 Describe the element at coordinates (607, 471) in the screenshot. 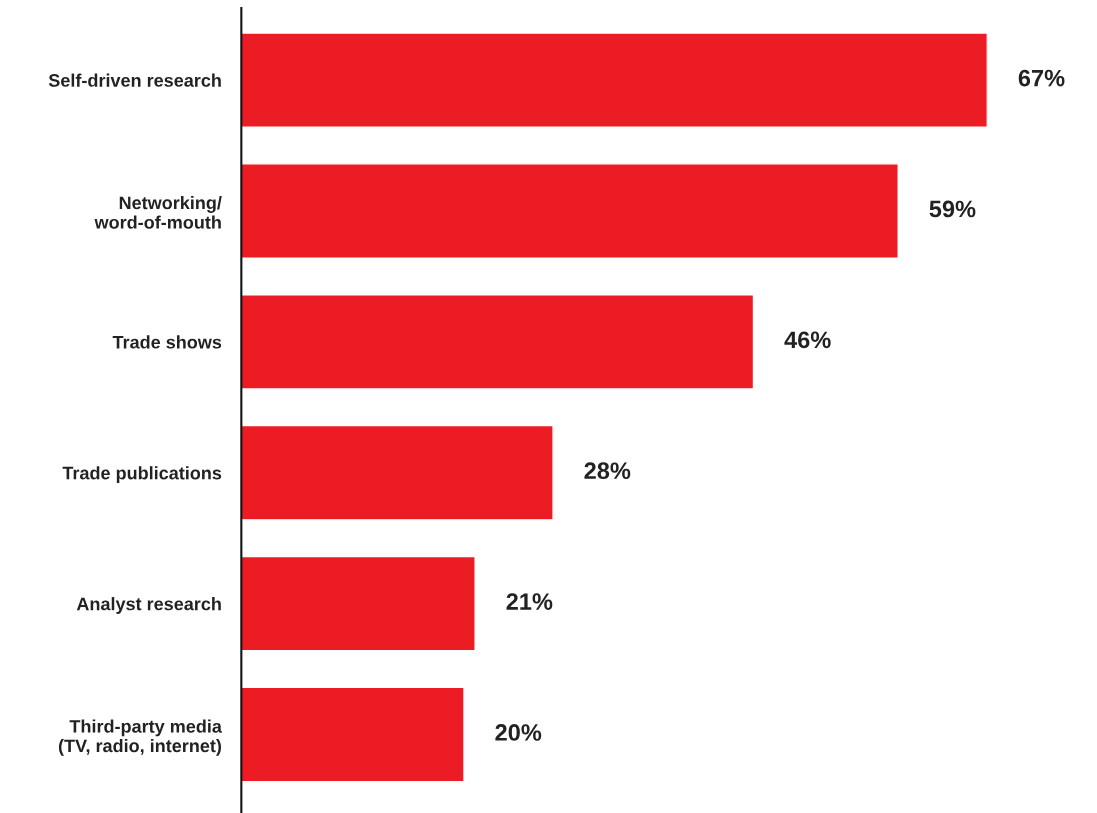

I see `data-label: 28%` at that location.